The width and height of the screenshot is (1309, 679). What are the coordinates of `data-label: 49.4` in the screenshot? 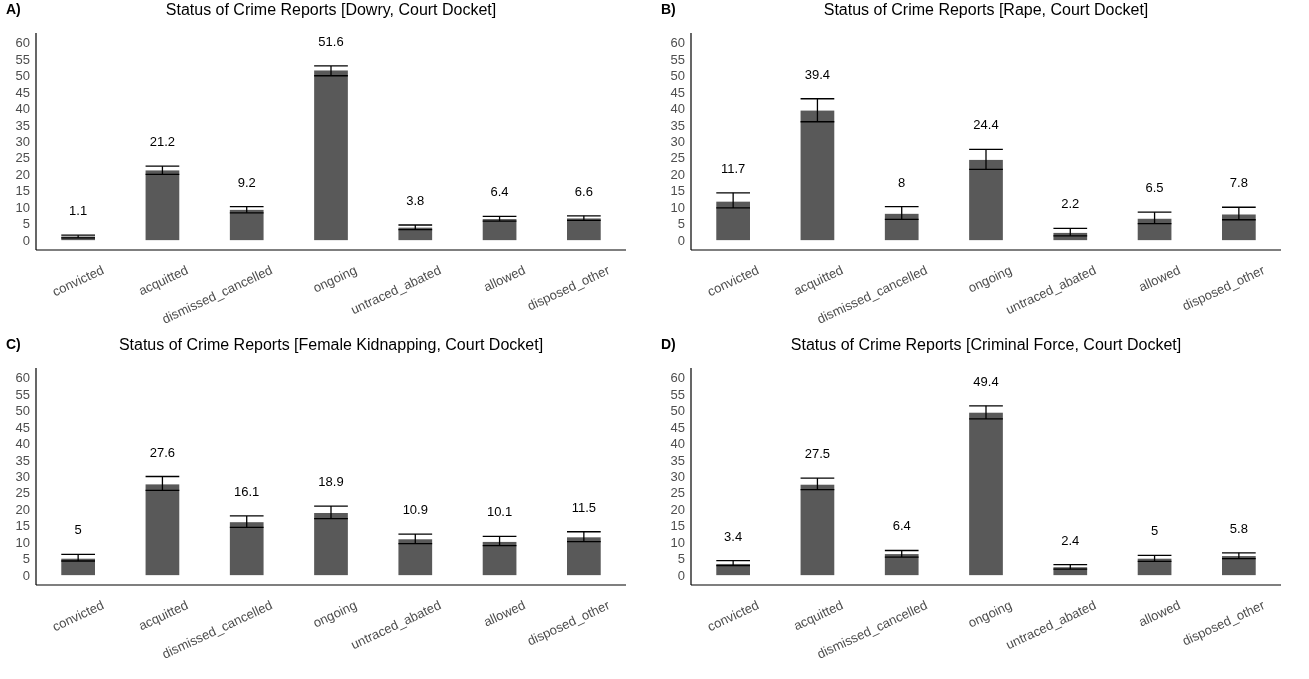 It's located at (986, 381).